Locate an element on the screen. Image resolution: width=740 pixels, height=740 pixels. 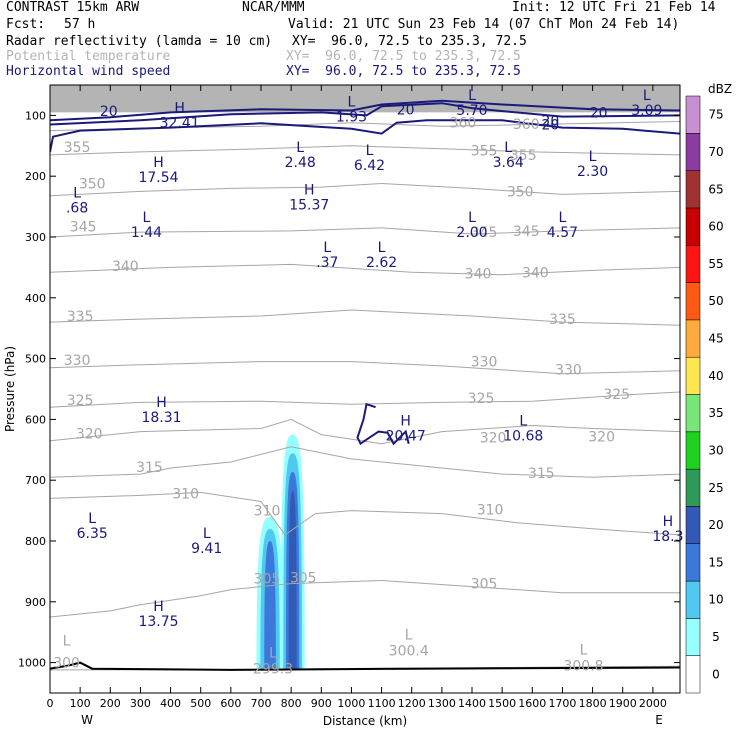
init-time: Init: 12 UTC Fri 21 Feb 14 is located at coordinates (614, 7).